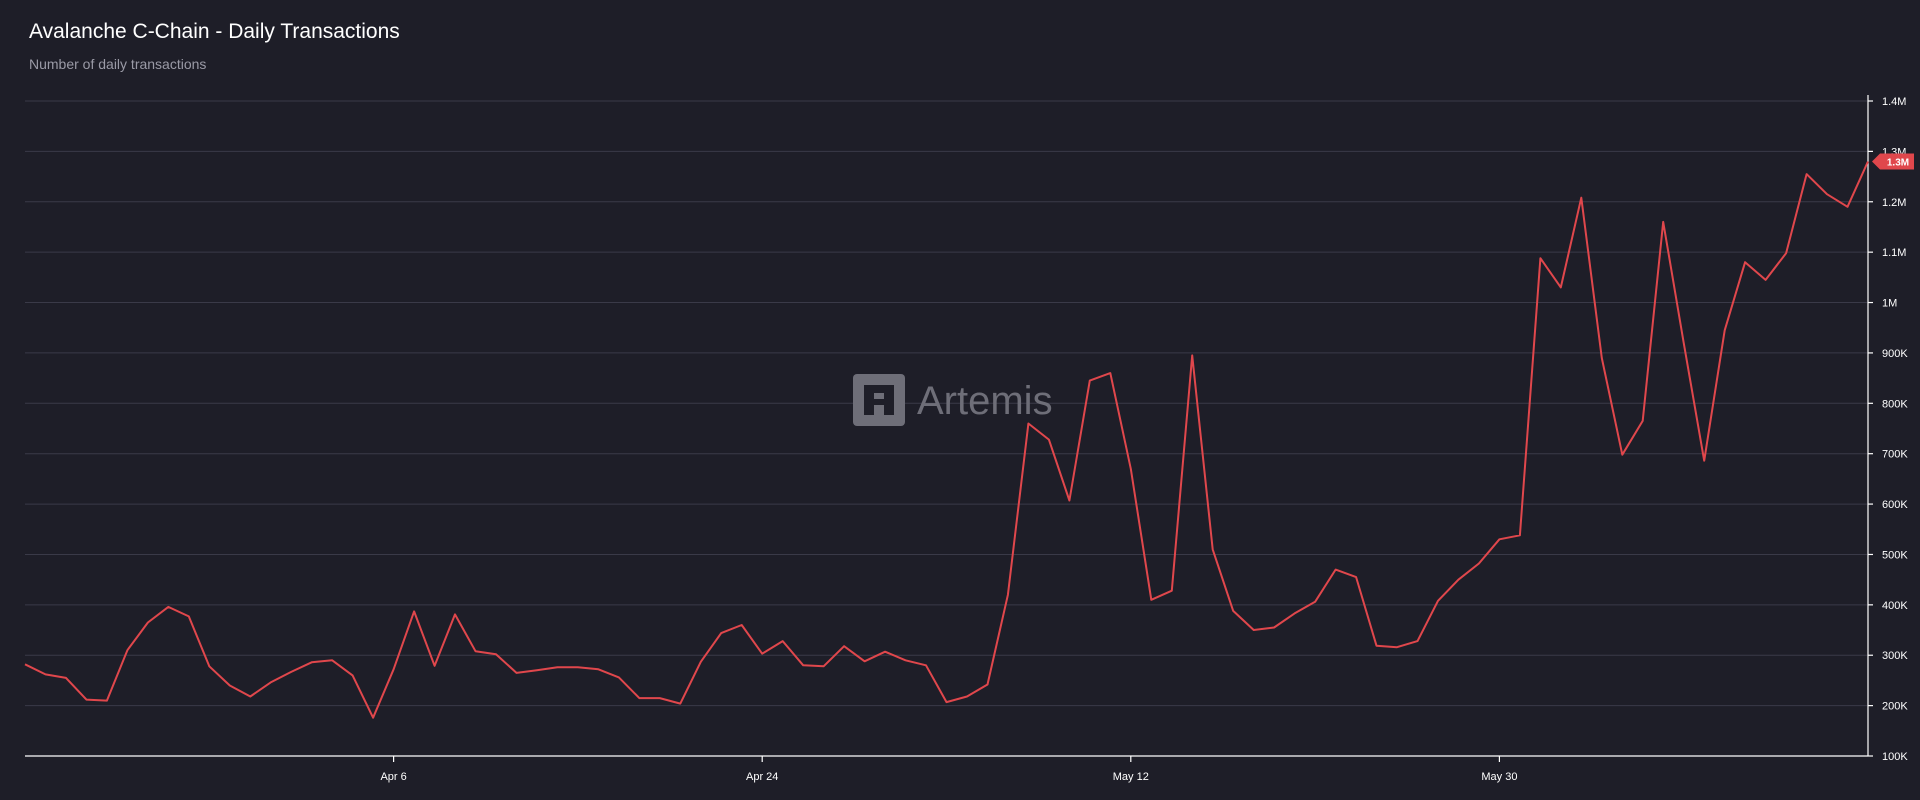 Image resolution: width=1920 pixels, height=800 pixels. Describe the element at coordinates (1889, 304) in the screenshot. I see `y-tick-label: 1M` at that location.